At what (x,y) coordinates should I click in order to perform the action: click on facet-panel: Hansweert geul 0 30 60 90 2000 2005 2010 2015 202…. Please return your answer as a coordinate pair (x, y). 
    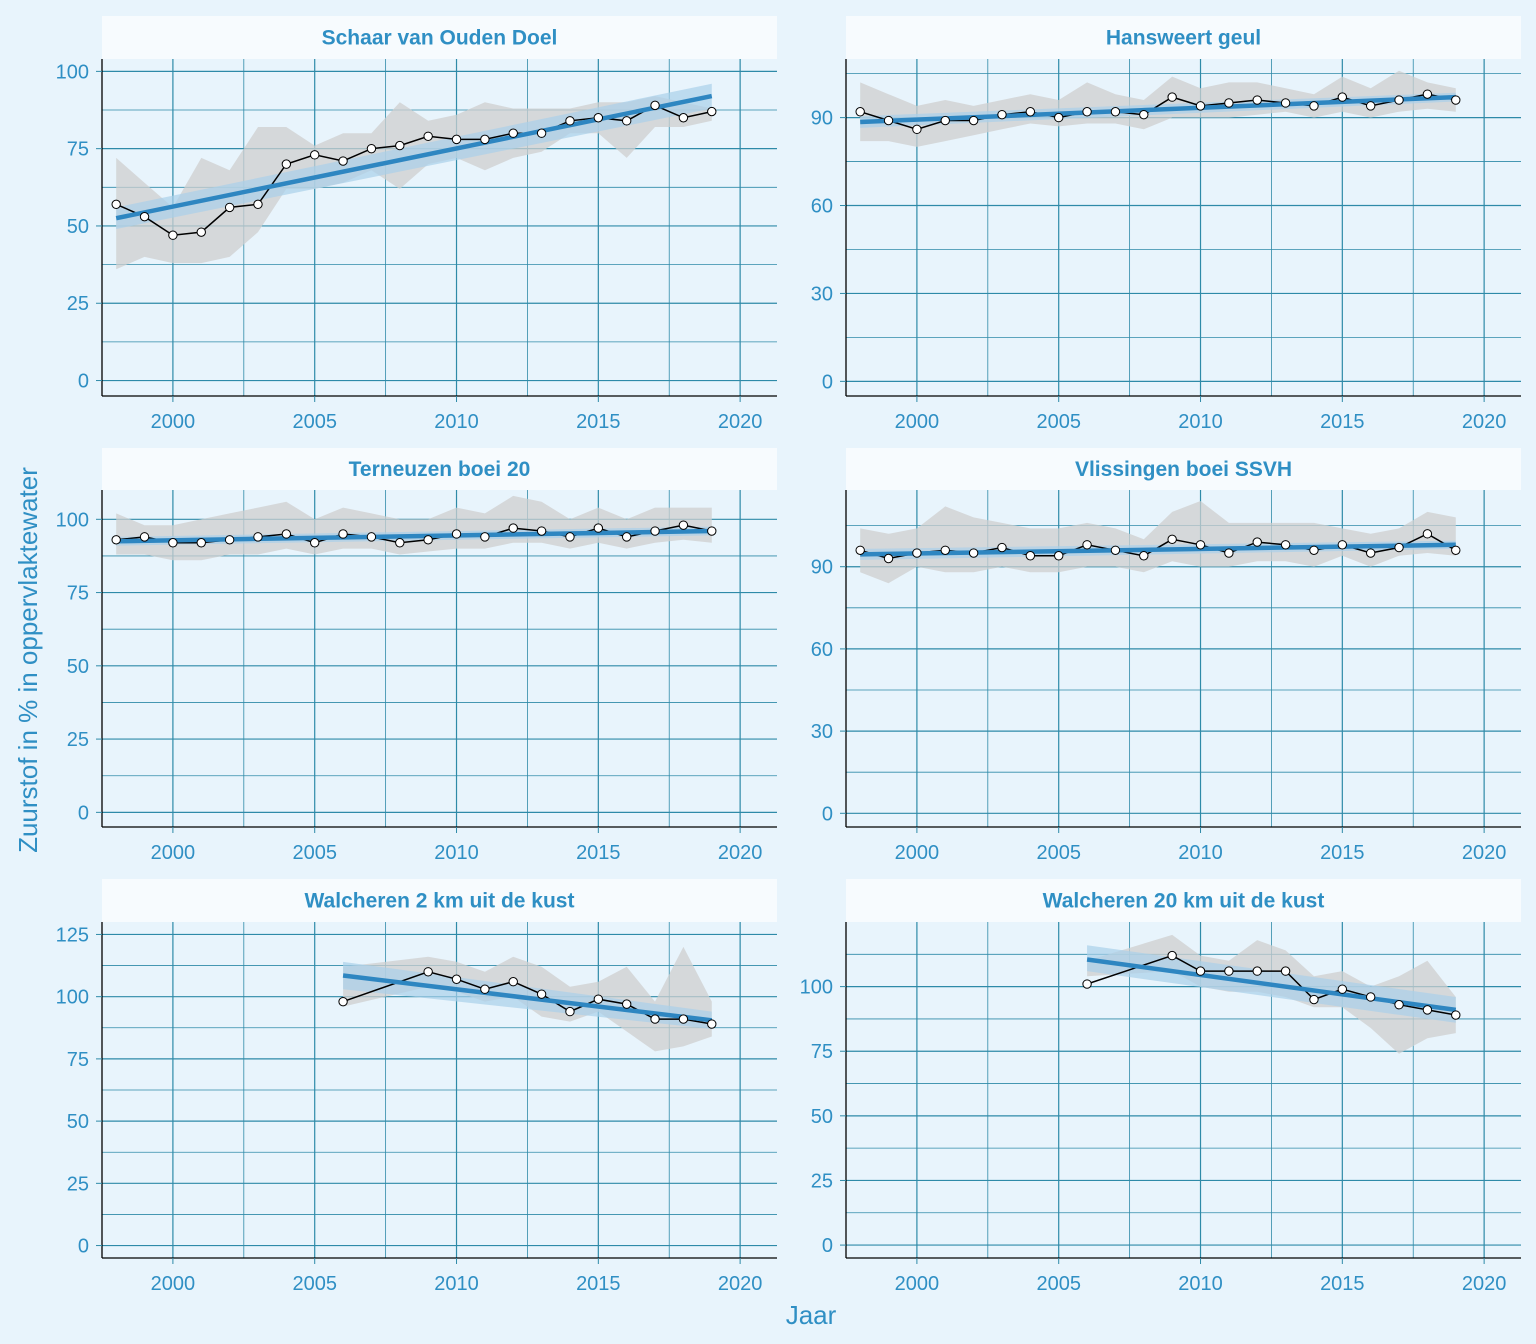
    Looking at the image, I should click on (1166, 224).